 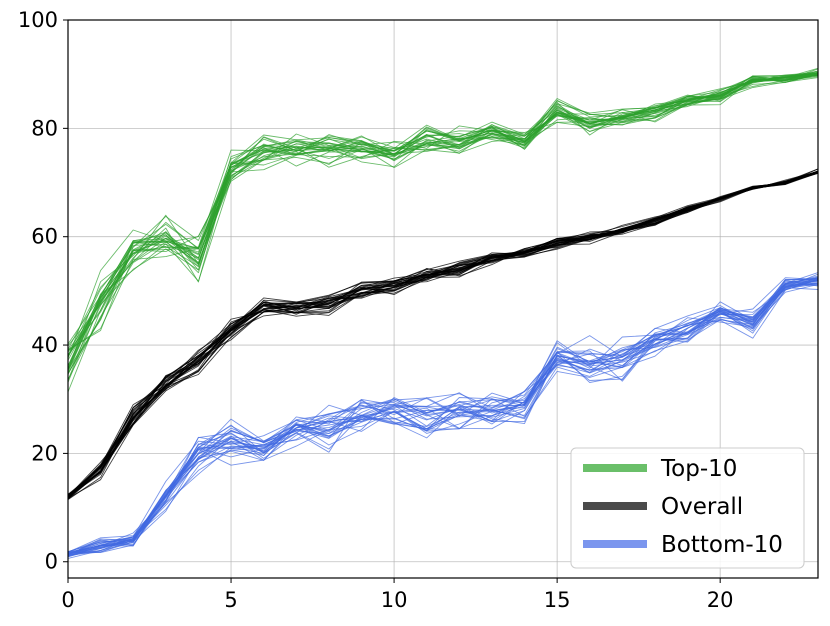 What do you see at coordinates (702, 507) in the screenshot?
I see `legend-label: Overall` at bounding box center [702, 507].